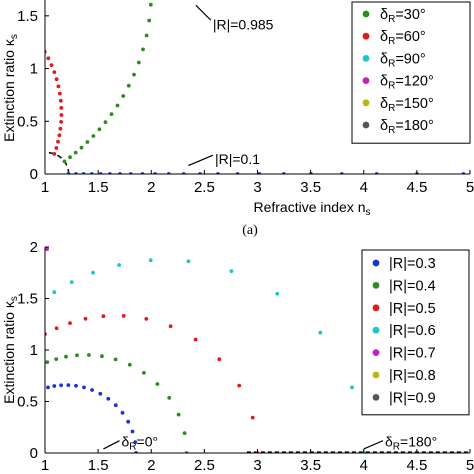 The image size is (474, 474). I want to click on bottom-legend-entry: |R|=0.7, so click(412, 354).